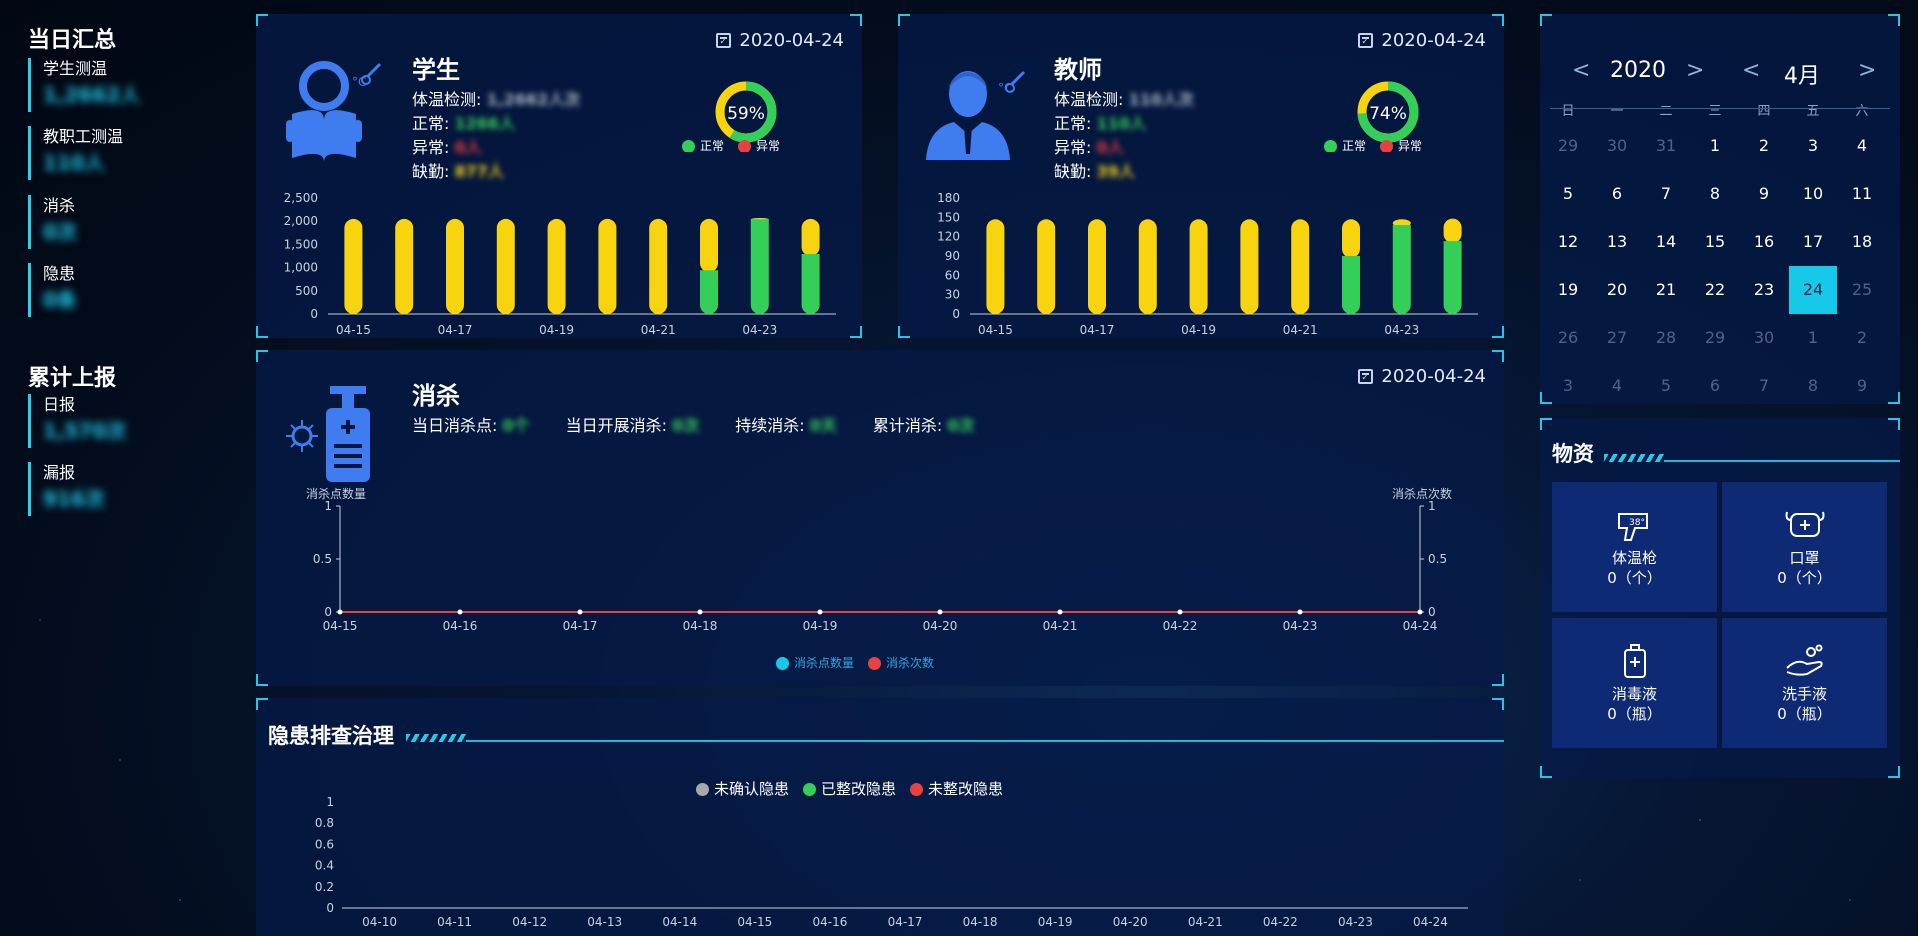 The height and width of the screenshot is (936, 1918). What do you see at coordinates (1804, 683) in the screenshot?
I see `supply-hand-wash: 洗手液 0（瓶）` at bounding box center [1804, 683].